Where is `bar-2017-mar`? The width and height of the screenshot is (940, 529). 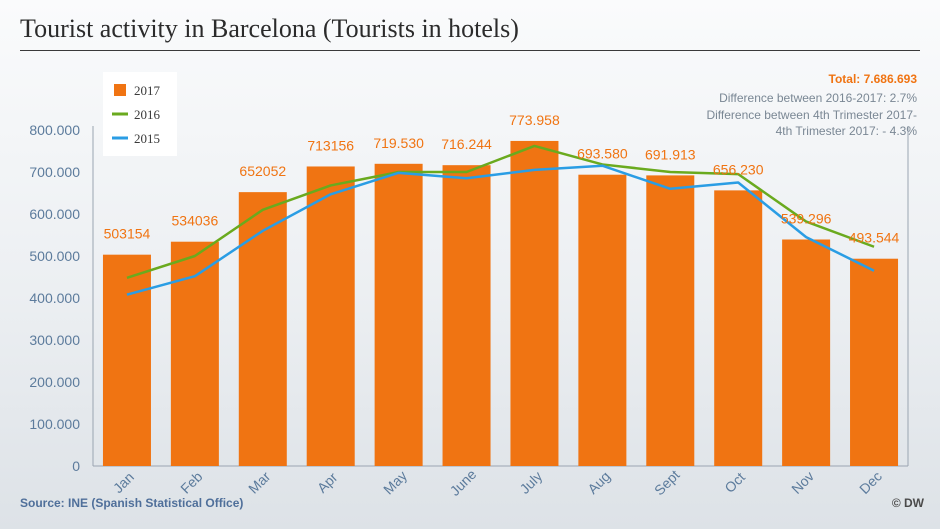
bar-2017-mar is located at coordinates (262, 329).